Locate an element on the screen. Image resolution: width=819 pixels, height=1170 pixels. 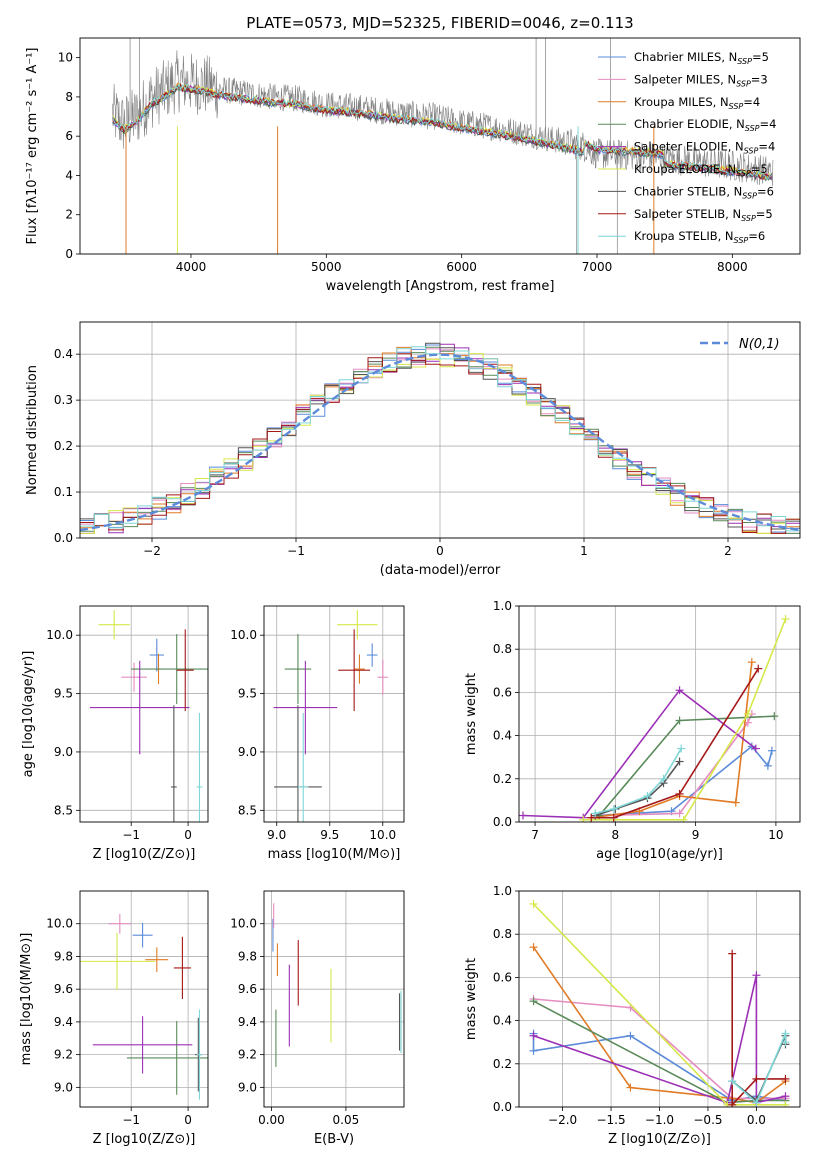
y-tick-label: 8 is located at coordinates (69, 97).